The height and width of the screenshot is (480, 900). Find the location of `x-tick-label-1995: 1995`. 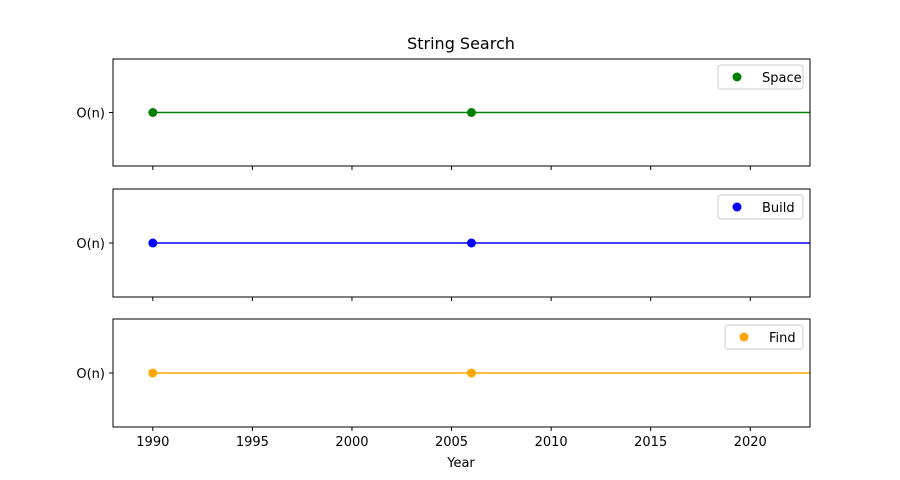

x-tick-label-1995: 1995 is located at coordinates (252, 442).